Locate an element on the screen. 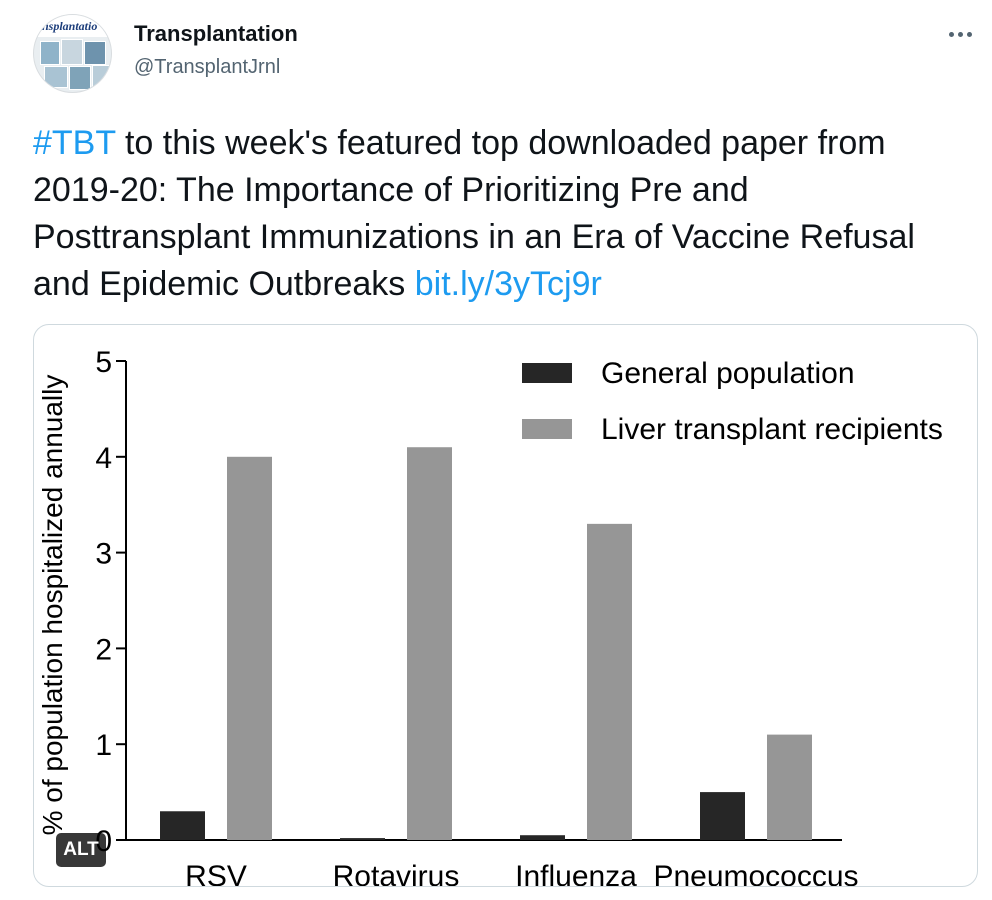 The image size is (992, 900). bar-liver-transplant-pneumococcus is located at coordinates (789, 787).